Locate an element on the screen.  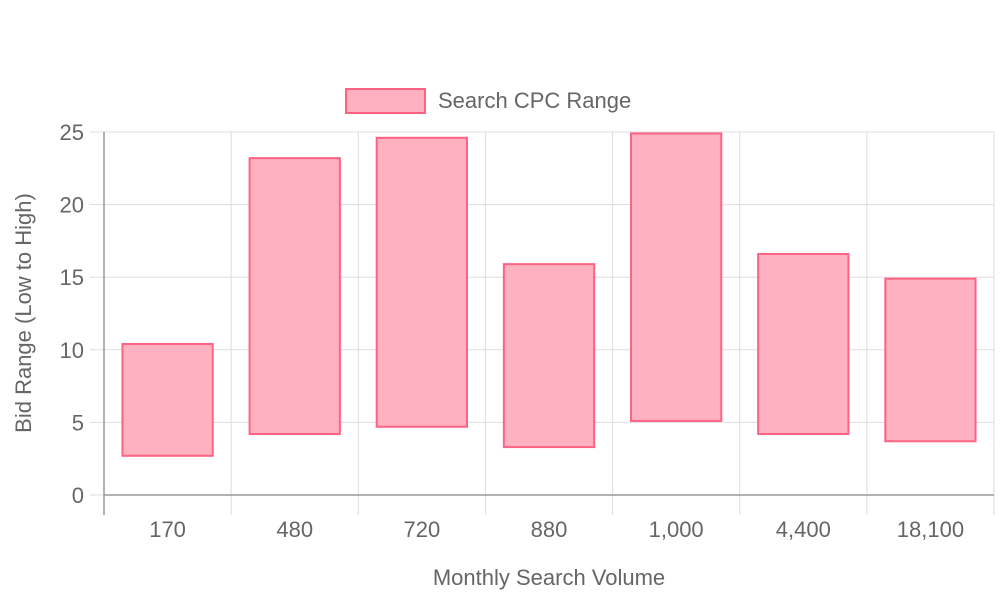
legend: Search CPC Range is located at coordinates (488, 101).